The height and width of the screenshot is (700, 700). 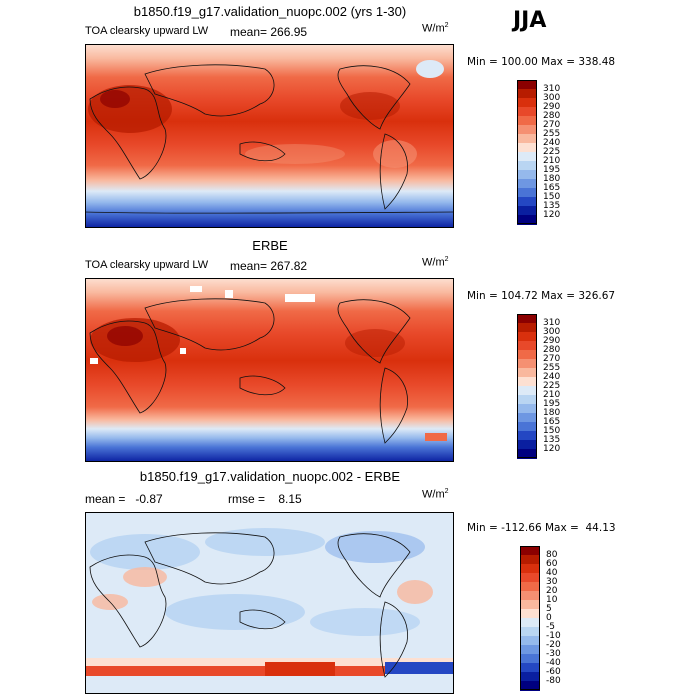 What do you see at coordinates (435, 28) in the screenshot?
I see `panel-1-units: W/m2` at bounding box center [435, 28].